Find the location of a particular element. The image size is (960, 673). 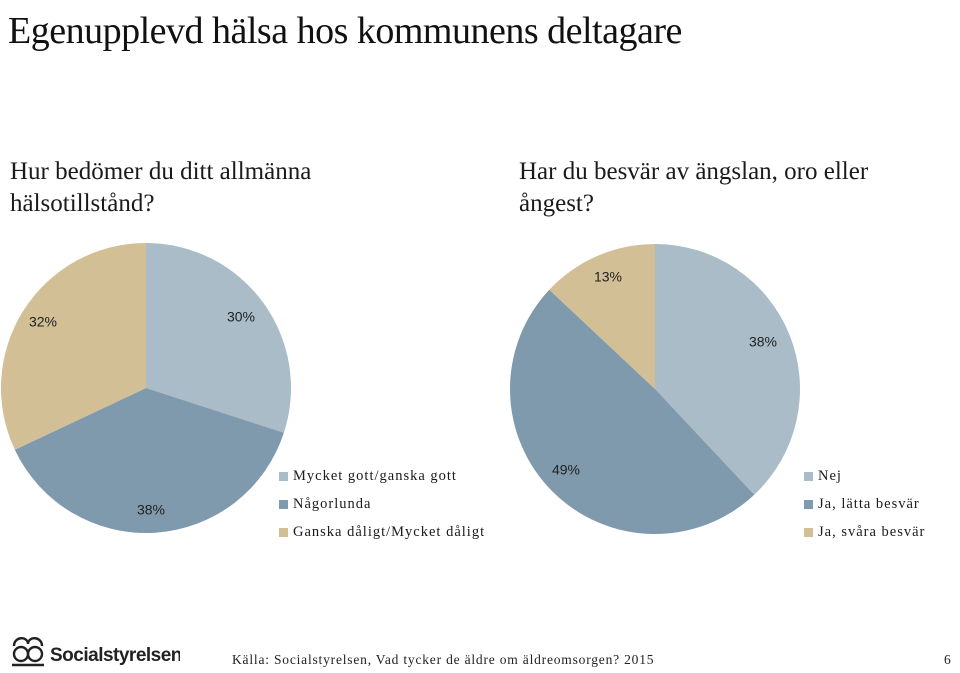

legend-label: Ja, svåra besvär is located at coordinates (872, 531).